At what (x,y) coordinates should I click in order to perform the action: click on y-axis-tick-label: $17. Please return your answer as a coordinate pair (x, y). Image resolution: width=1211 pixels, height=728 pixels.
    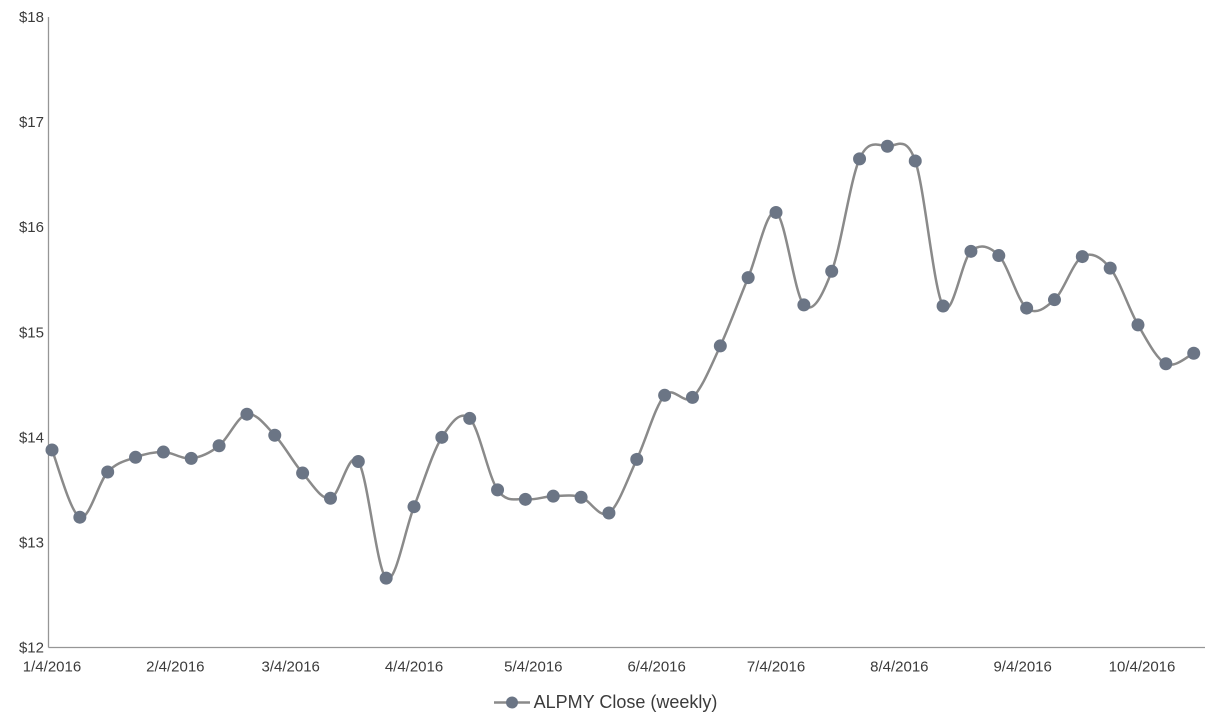
    Looking at the image, I should click on (31, 122).